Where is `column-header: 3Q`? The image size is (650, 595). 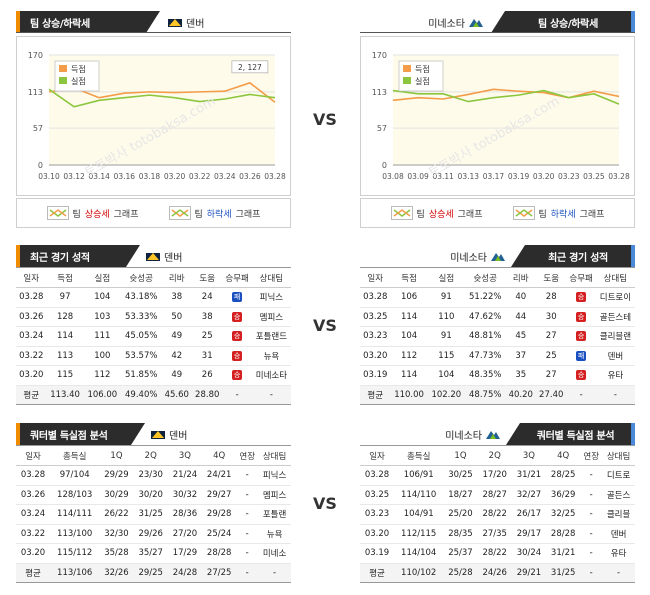 column-header: 3Q is located at coordinates (185, 455).